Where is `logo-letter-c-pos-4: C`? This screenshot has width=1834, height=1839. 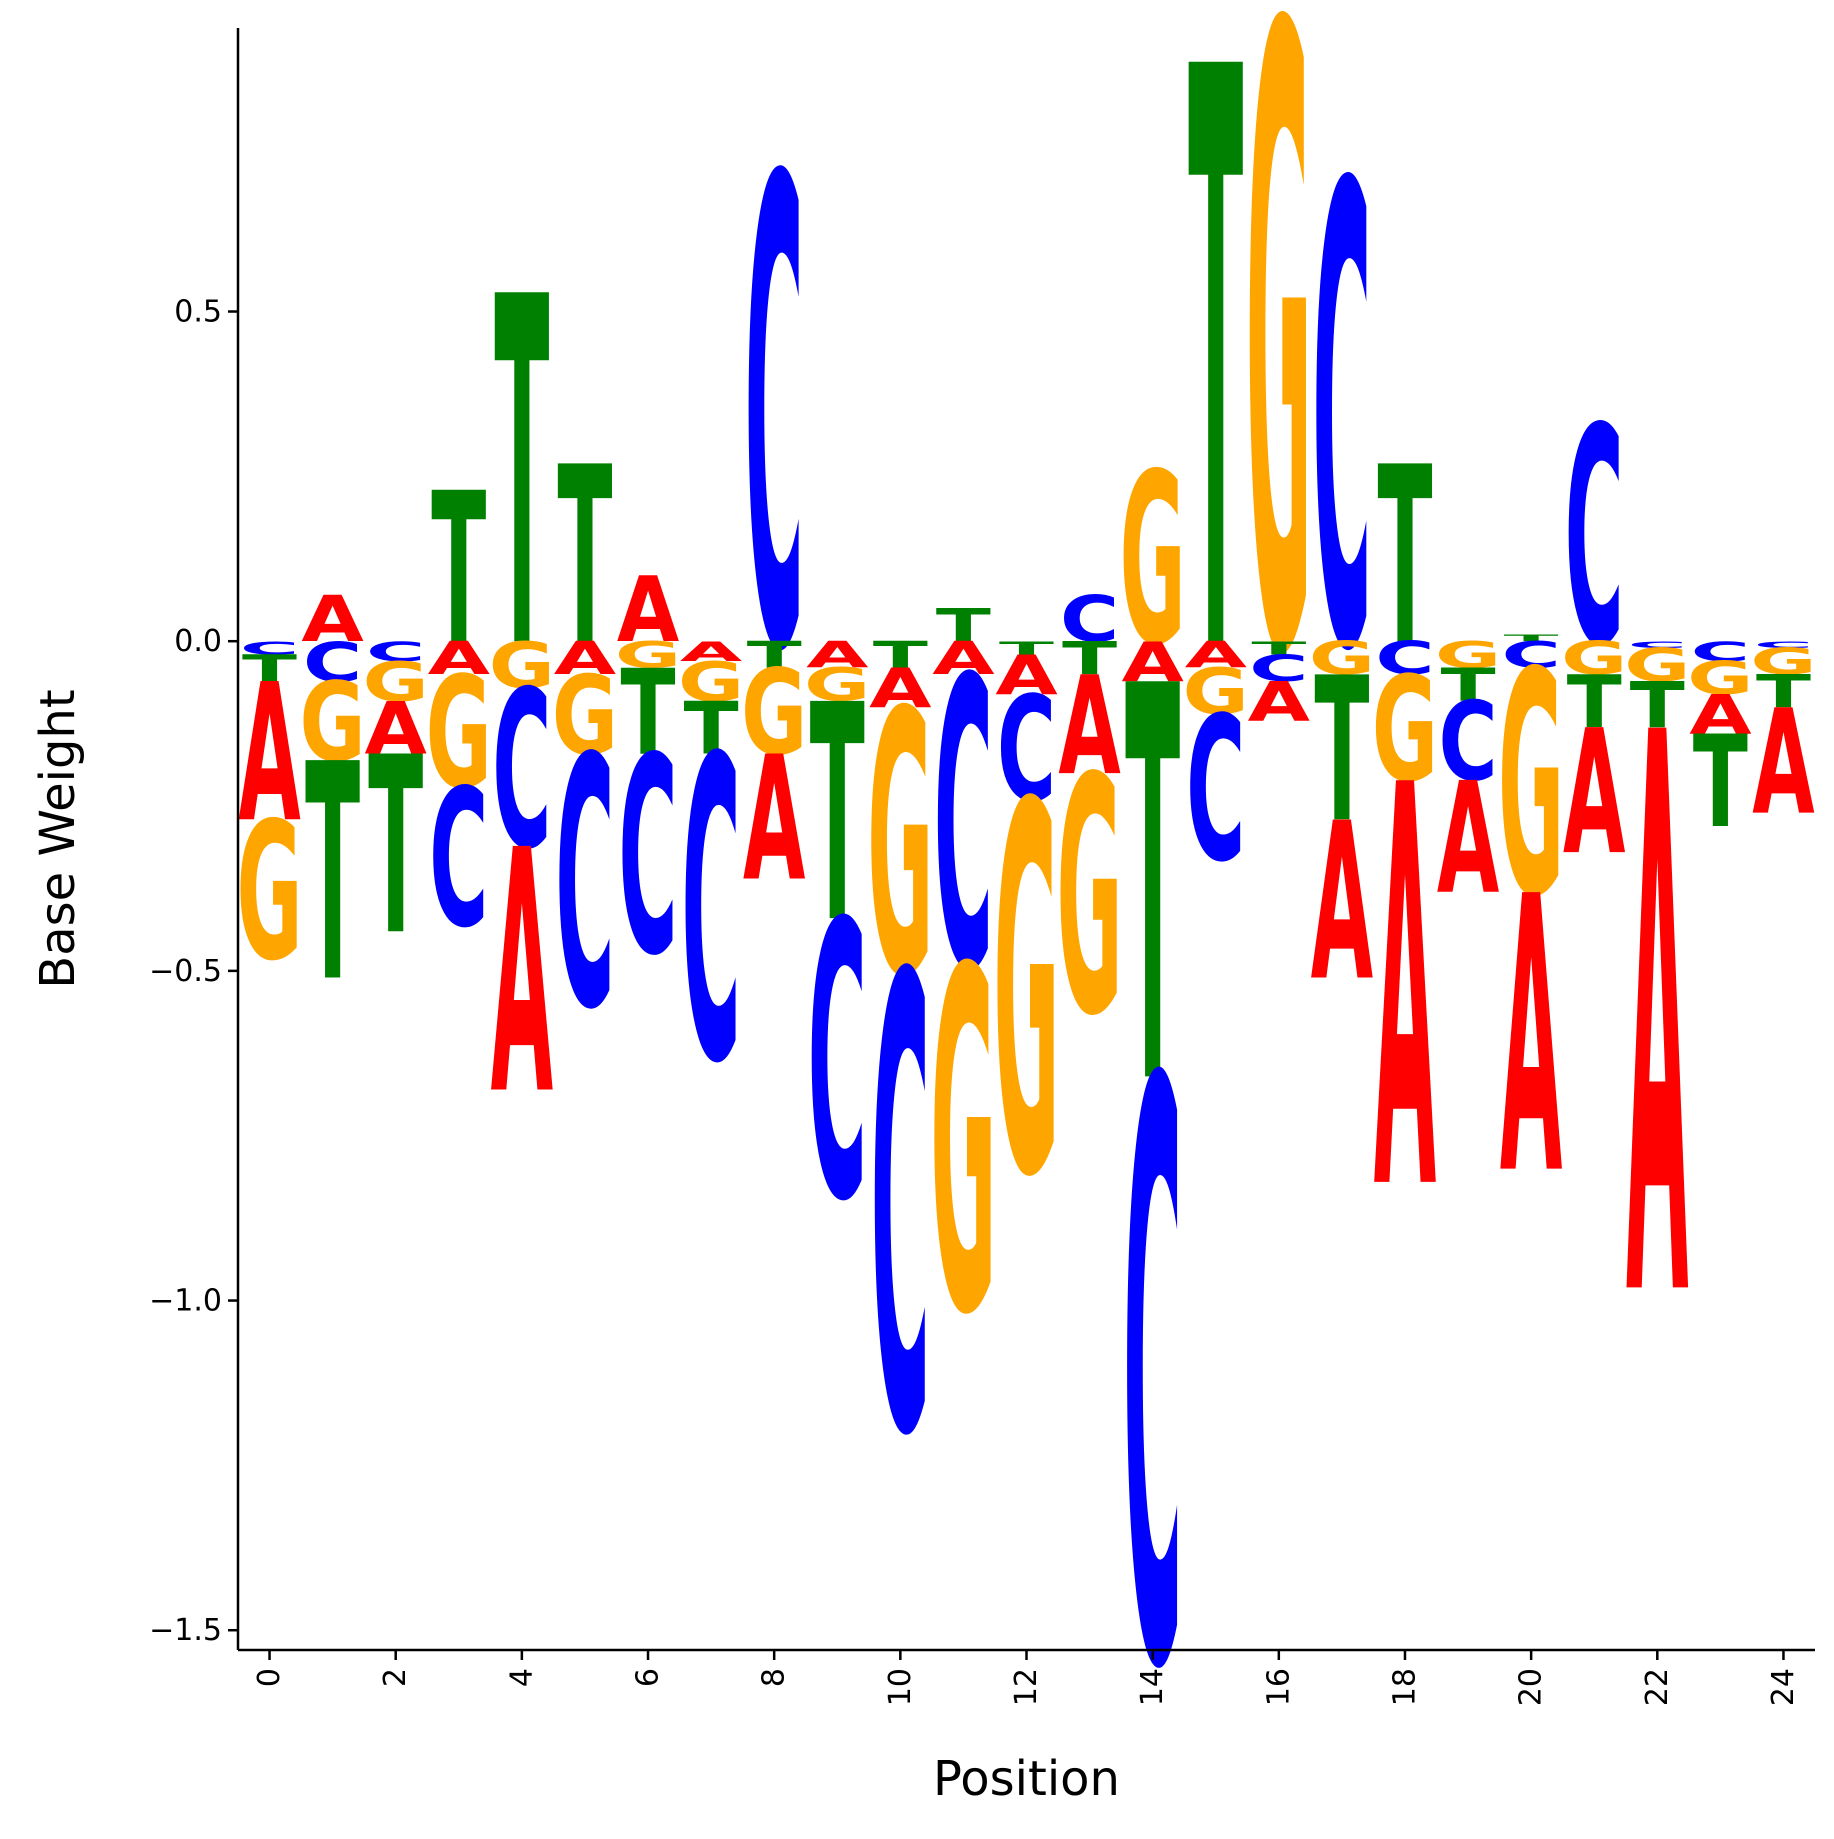
logo-letter-c-pos-4: C is located at coordinates (521, 770).